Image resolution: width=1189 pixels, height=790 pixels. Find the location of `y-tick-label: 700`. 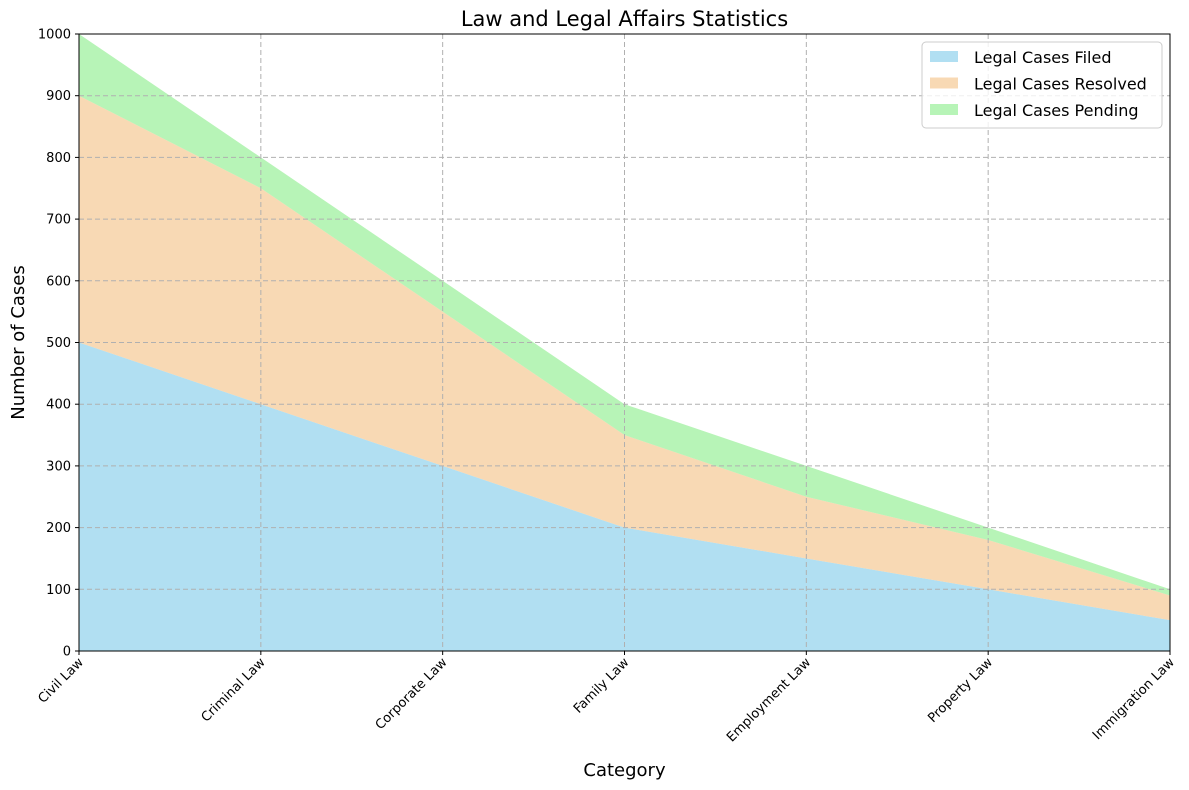

y-tick-label: 700 is located at coordinates (58, 220).